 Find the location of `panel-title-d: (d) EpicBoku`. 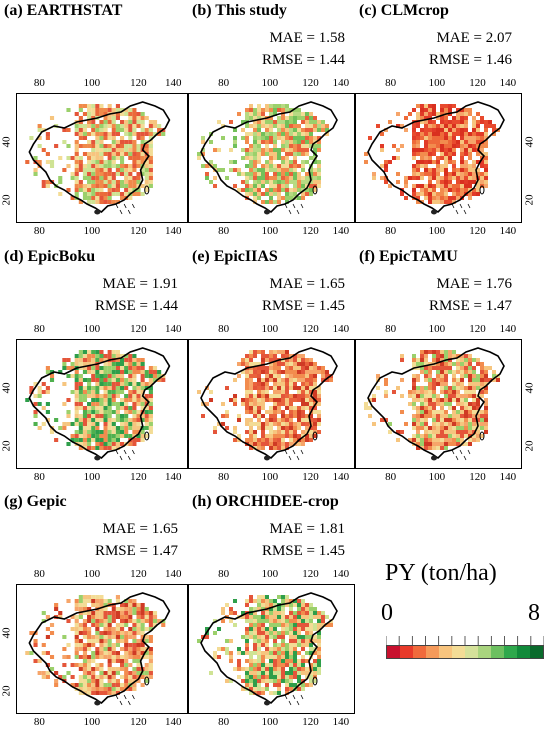

panel-title-d: (d) EpicBoku is located at coordinates (50, 256).